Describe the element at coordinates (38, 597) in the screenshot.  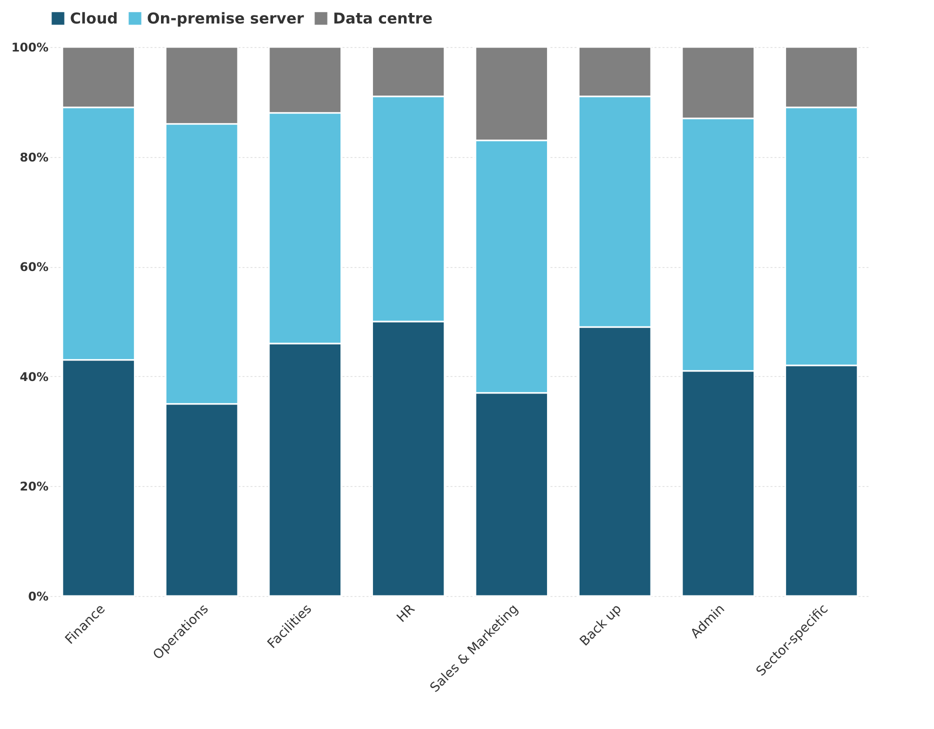
I see `y-tick-label: 0%` at that location.